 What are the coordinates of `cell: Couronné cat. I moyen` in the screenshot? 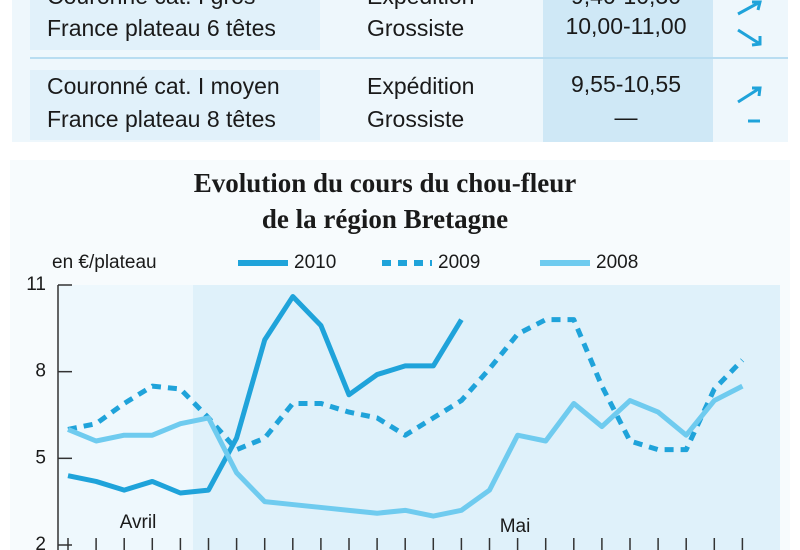 It's located at (163, 86).